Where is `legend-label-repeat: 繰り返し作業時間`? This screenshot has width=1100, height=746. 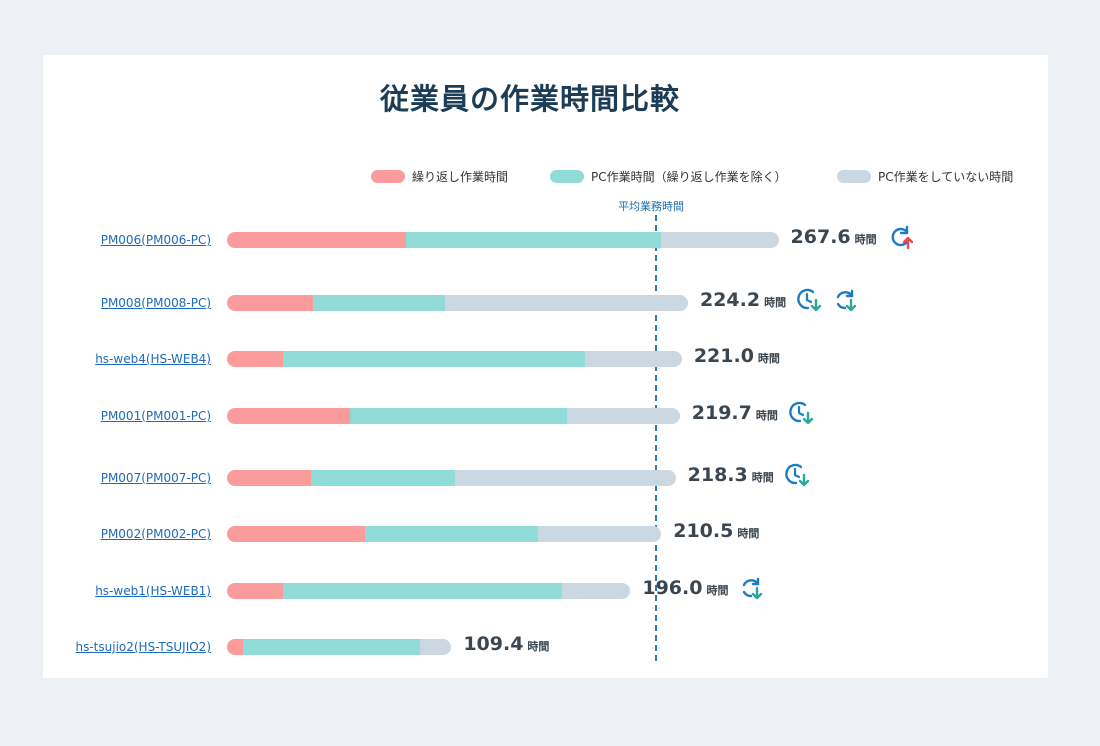 legend-label-repeat: 繰り返し作業時間 is located at coordinates (460, 177).